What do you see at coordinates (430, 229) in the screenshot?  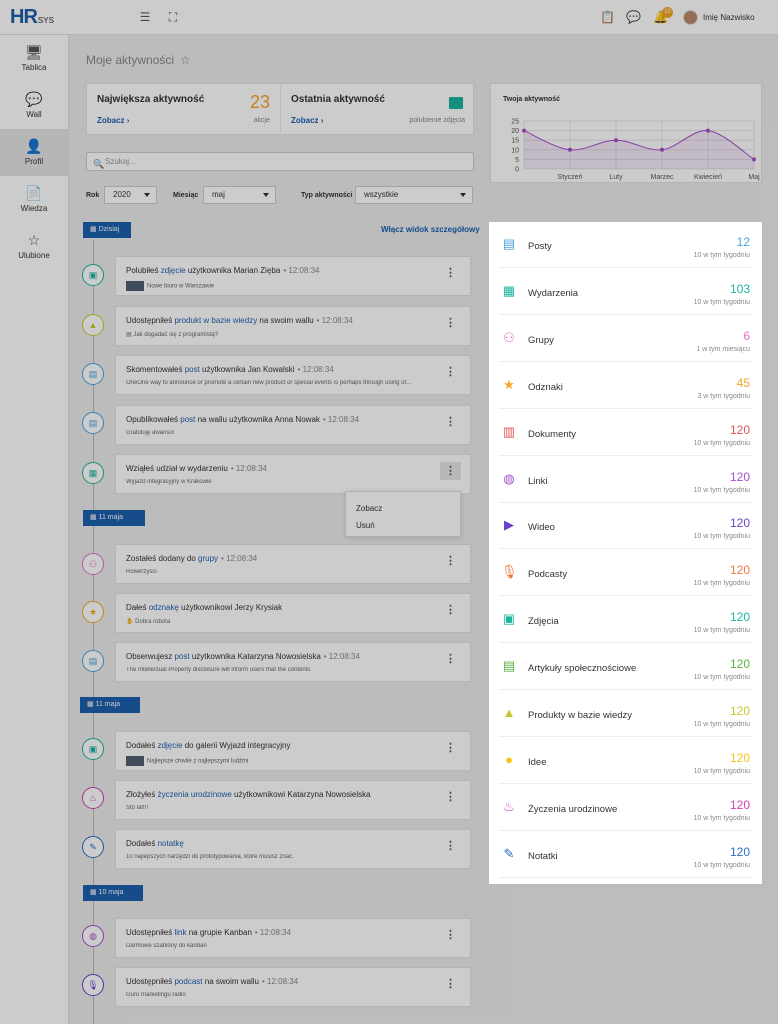 I see `detail-view-toggle: Włącz widok szczegółowy` at bounding box center [430, 229].